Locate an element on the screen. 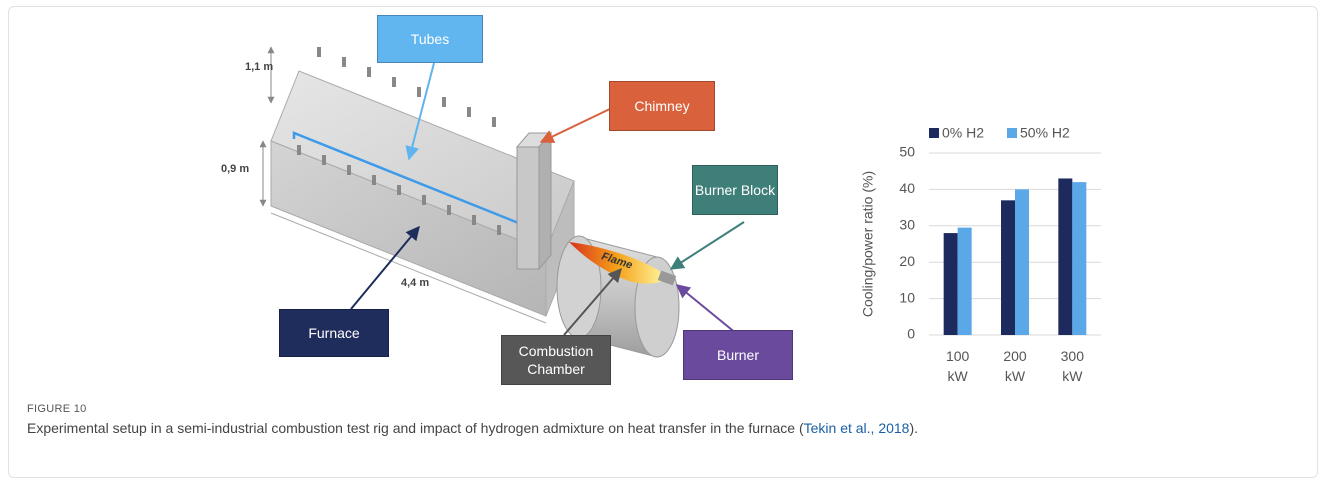 The height and width of the screenshot is (486, 1328). dim-line is located at coordinates (408, 268).